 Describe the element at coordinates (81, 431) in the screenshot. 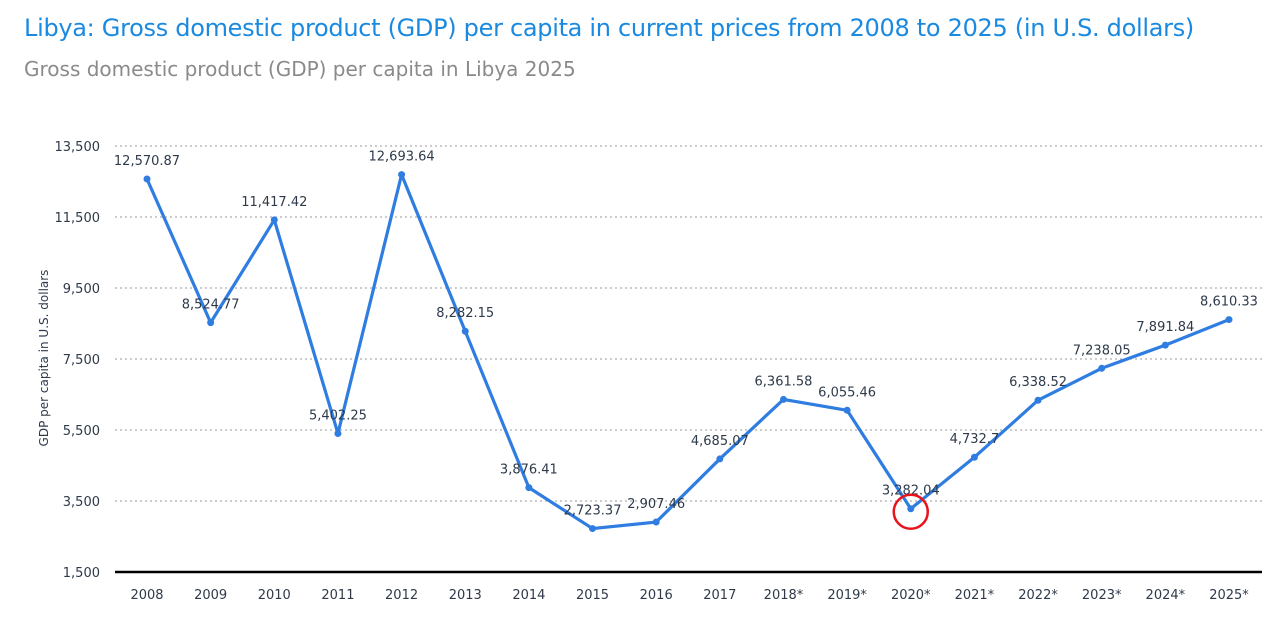

I see `y-tick-label: 5,500` at that location.